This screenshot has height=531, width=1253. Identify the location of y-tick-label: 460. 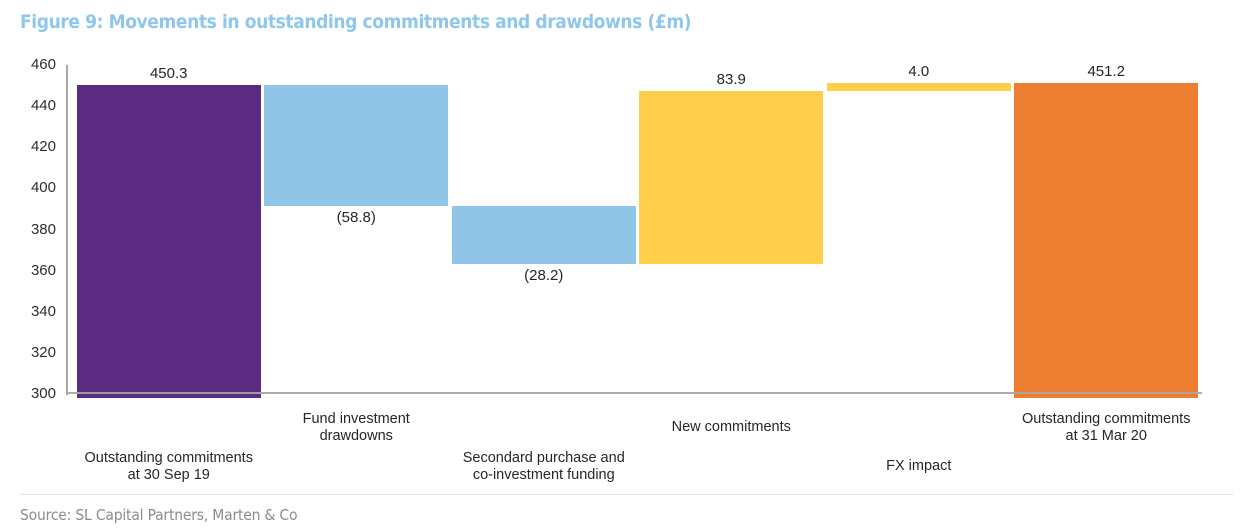
(43, 64).